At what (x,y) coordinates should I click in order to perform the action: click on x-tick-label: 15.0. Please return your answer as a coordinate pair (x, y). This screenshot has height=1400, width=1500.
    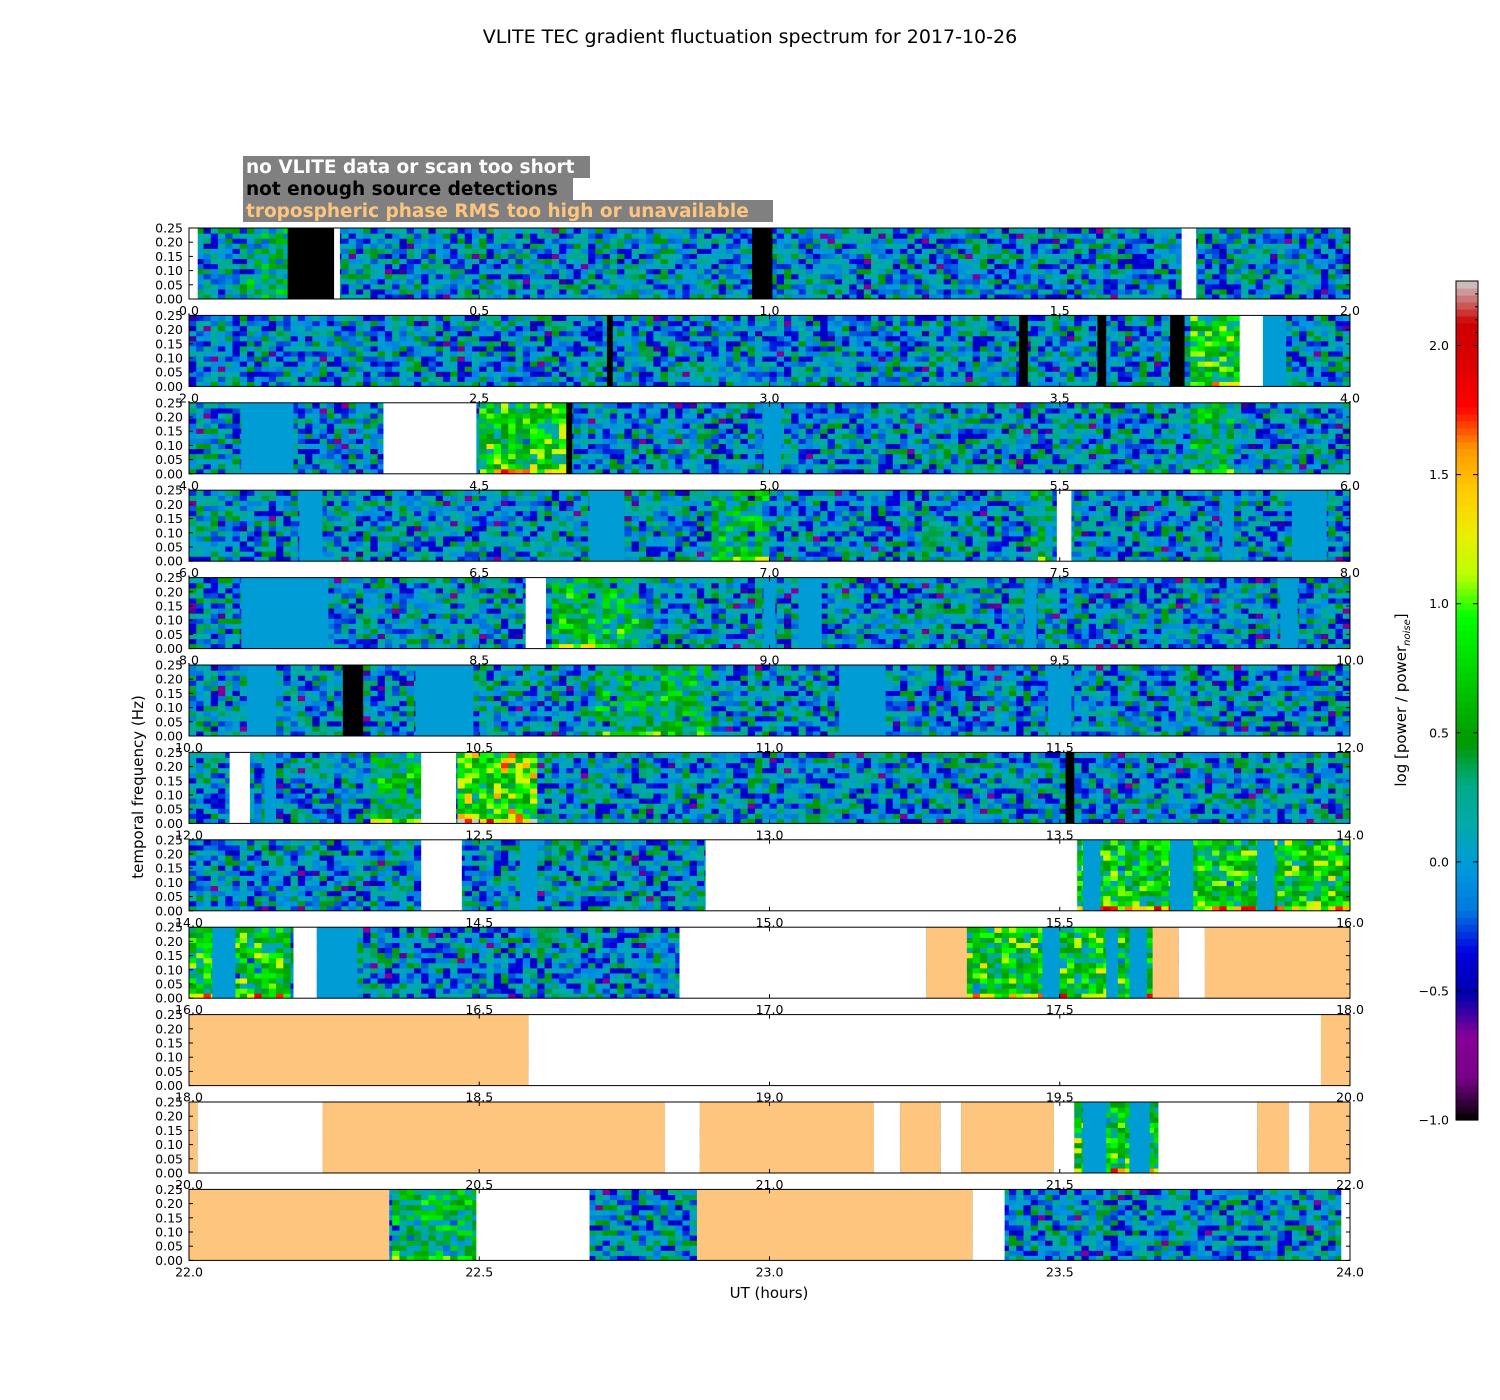
    Looking at the image, I should click on (770, 922).